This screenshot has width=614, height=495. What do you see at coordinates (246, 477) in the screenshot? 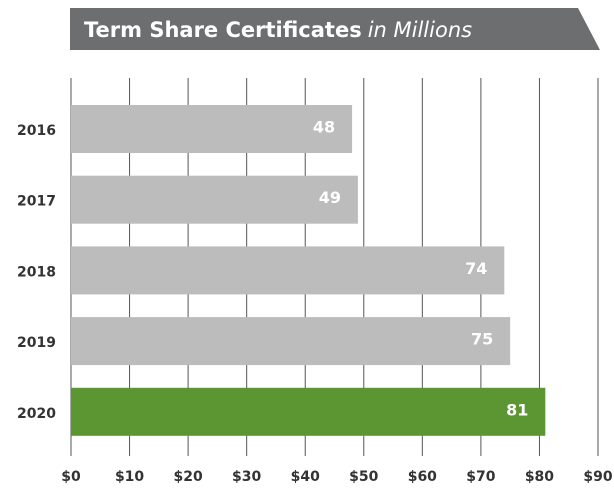
I see `x-tick-label: $30` at bounding box center [246, 477].